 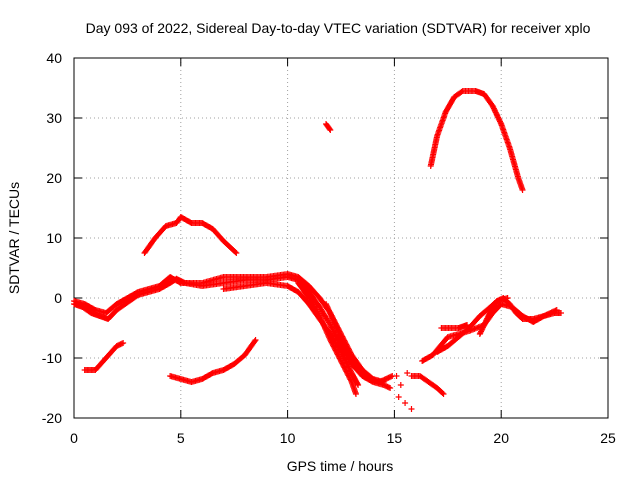 What do you see at coordinates (52, 418) in the screenshot?
I see `y-tick-label: -20` at bounding box center [52, 418].